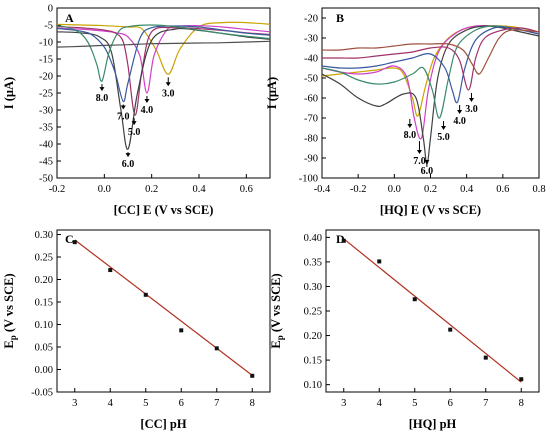 The height and width of the screenshot is (436, 550). I want to click on y-tick-label-d: 0.40, so click(313, 238).